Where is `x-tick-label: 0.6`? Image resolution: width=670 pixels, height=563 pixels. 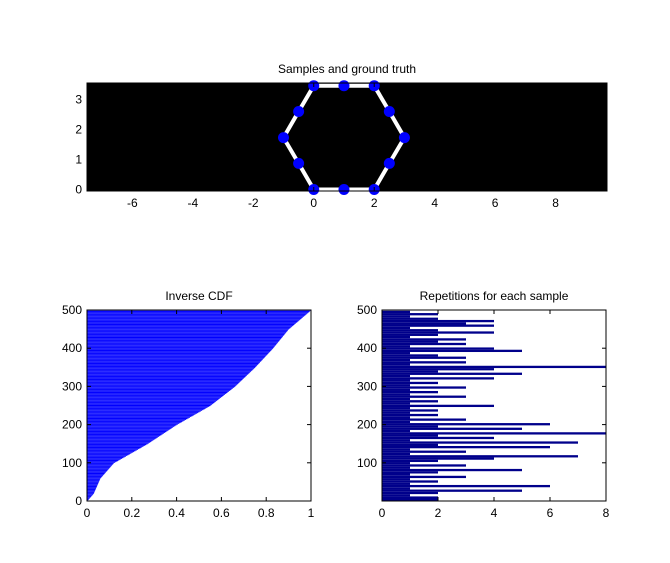
x-tick-label: 0.6 is located at coordinates (221, 513).